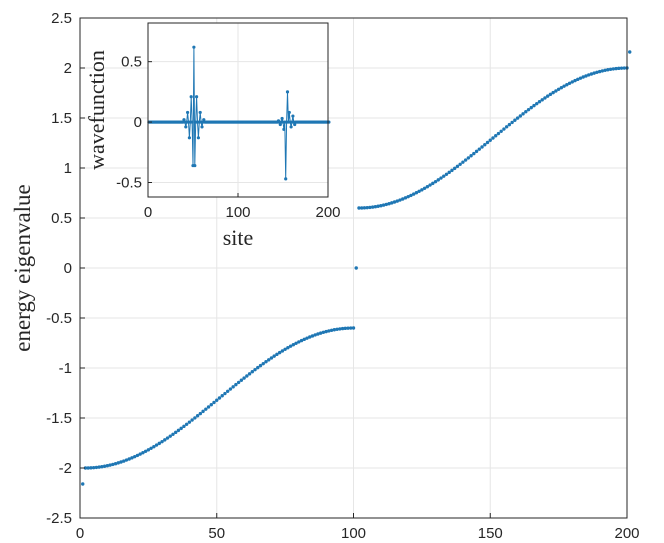 This screenshot has height=543, width=664. I want to click on main-y-tick-label: 0.5, so click(61, 218).